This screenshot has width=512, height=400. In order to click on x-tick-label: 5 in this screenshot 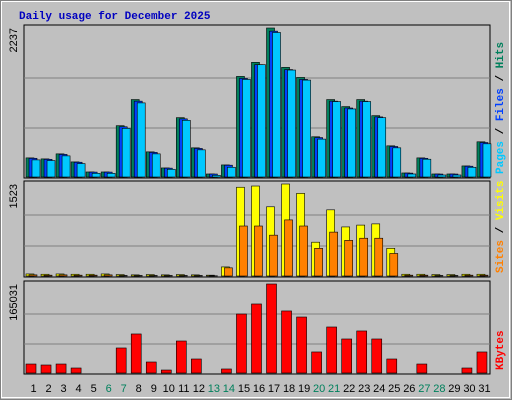, I will do `click(94, 389)`.